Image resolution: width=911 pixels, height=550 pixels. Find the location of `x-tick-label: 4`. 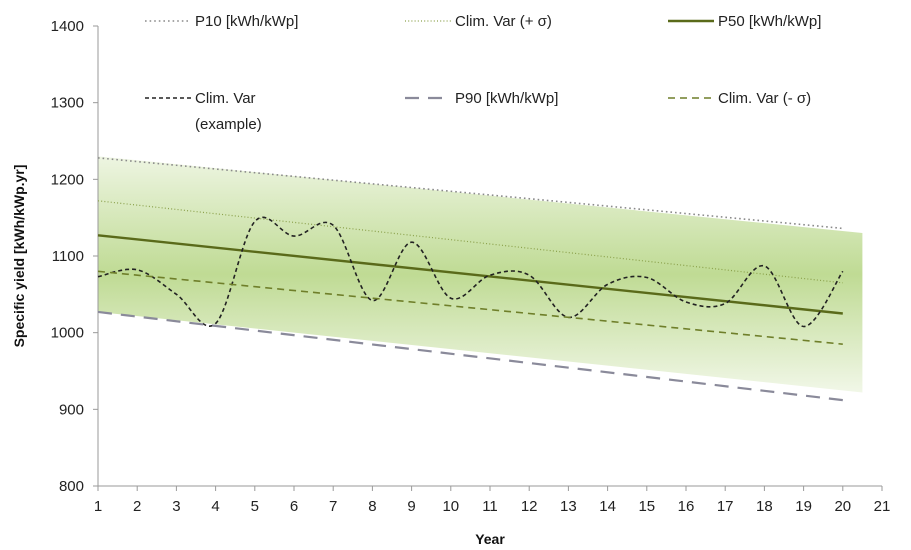

x-tick-label: 4 is located at coordinates (215, 506).